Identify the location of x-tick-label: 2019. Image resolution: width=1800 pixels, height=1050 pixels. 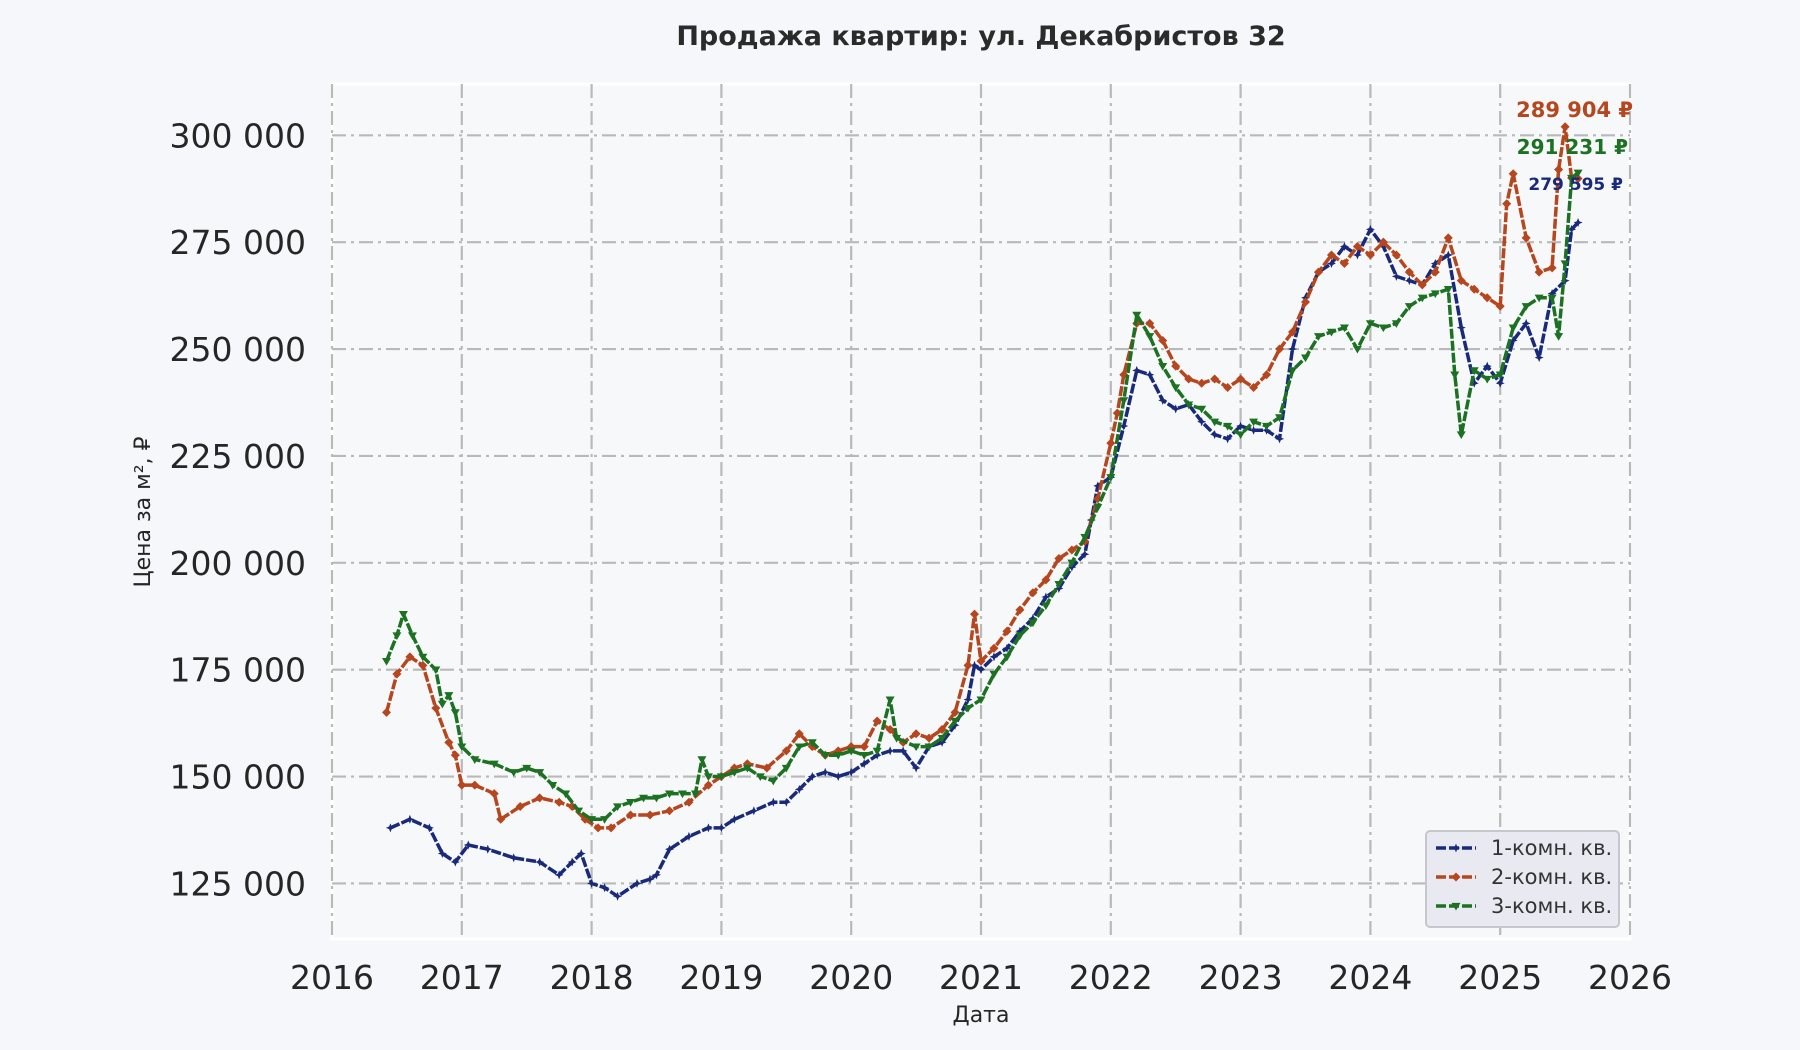
(721, 977).